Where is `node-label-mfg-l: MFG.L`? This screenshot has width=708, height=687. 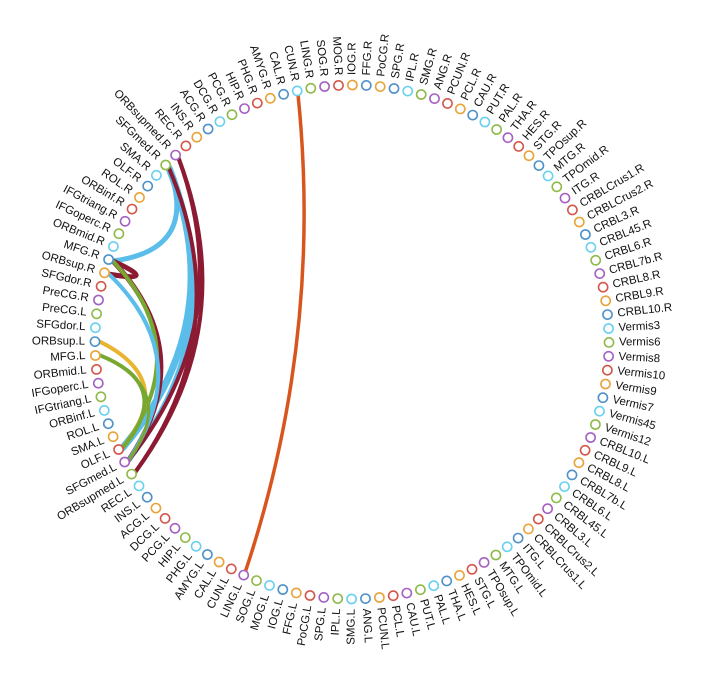
node-label-mfg-l: MFG.L is located at coordinates (68, 357).